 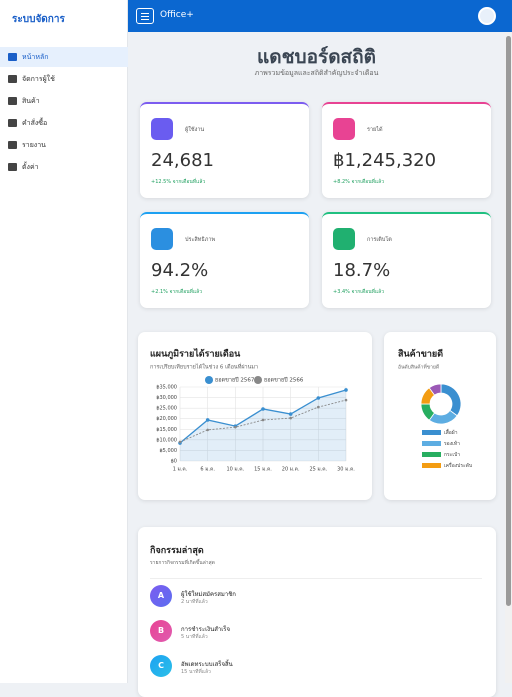 I want to click on menu-item: คำสั่งซื้อ, so click(x=64, y=123).